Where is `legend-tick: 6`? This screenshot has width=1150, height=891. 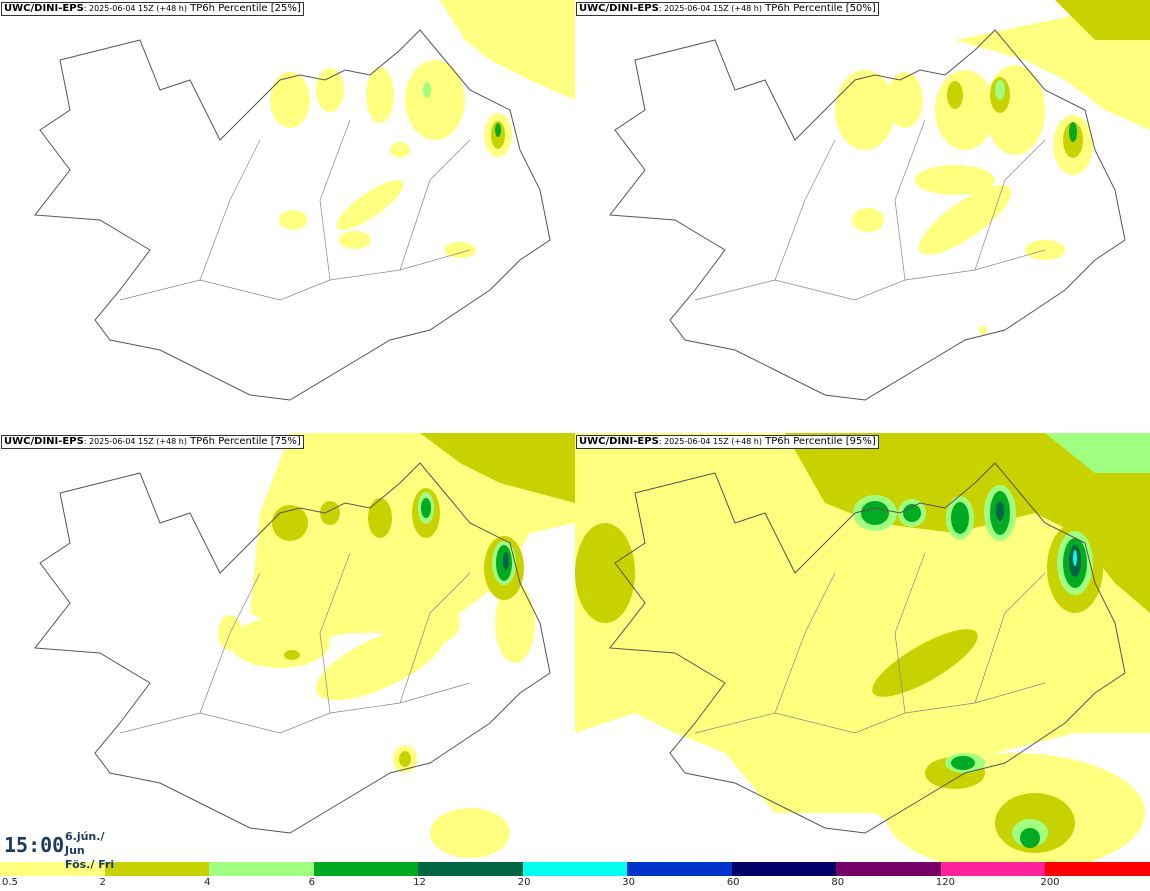 legend-tick: 6 is located at coordinates (311, 882).